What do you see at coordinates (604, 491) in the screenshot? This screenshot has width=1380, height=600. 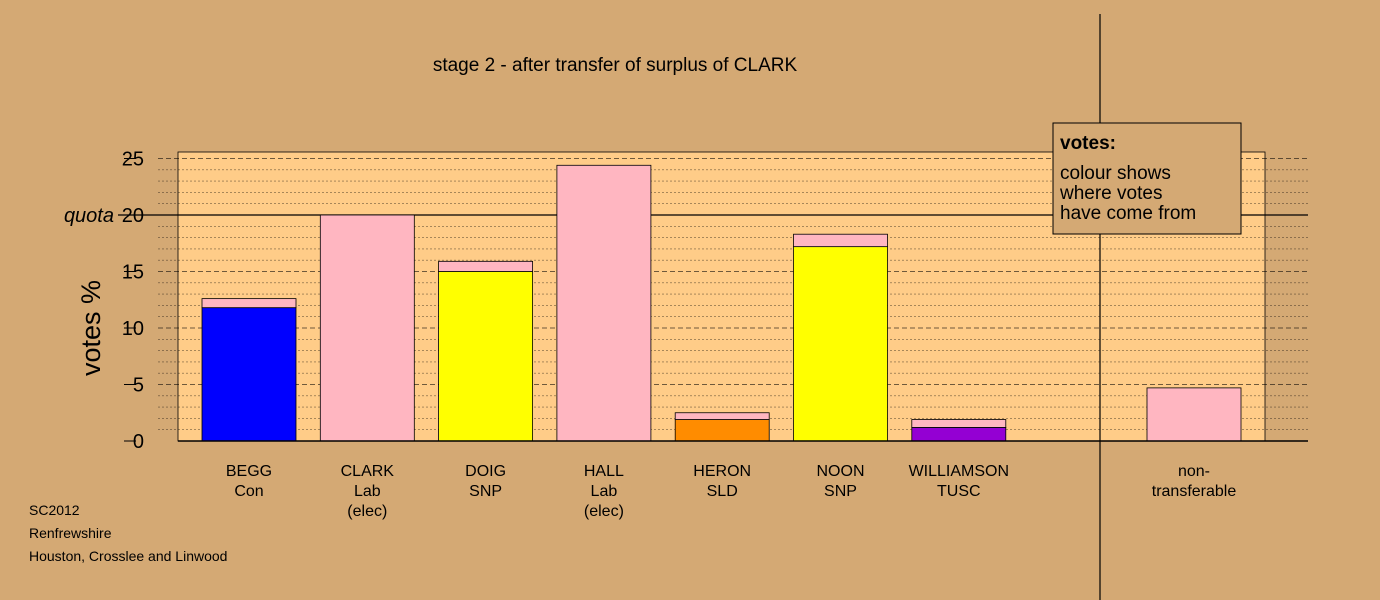 I see `x-label-hall: Lab` at bounding box center [604, 491].